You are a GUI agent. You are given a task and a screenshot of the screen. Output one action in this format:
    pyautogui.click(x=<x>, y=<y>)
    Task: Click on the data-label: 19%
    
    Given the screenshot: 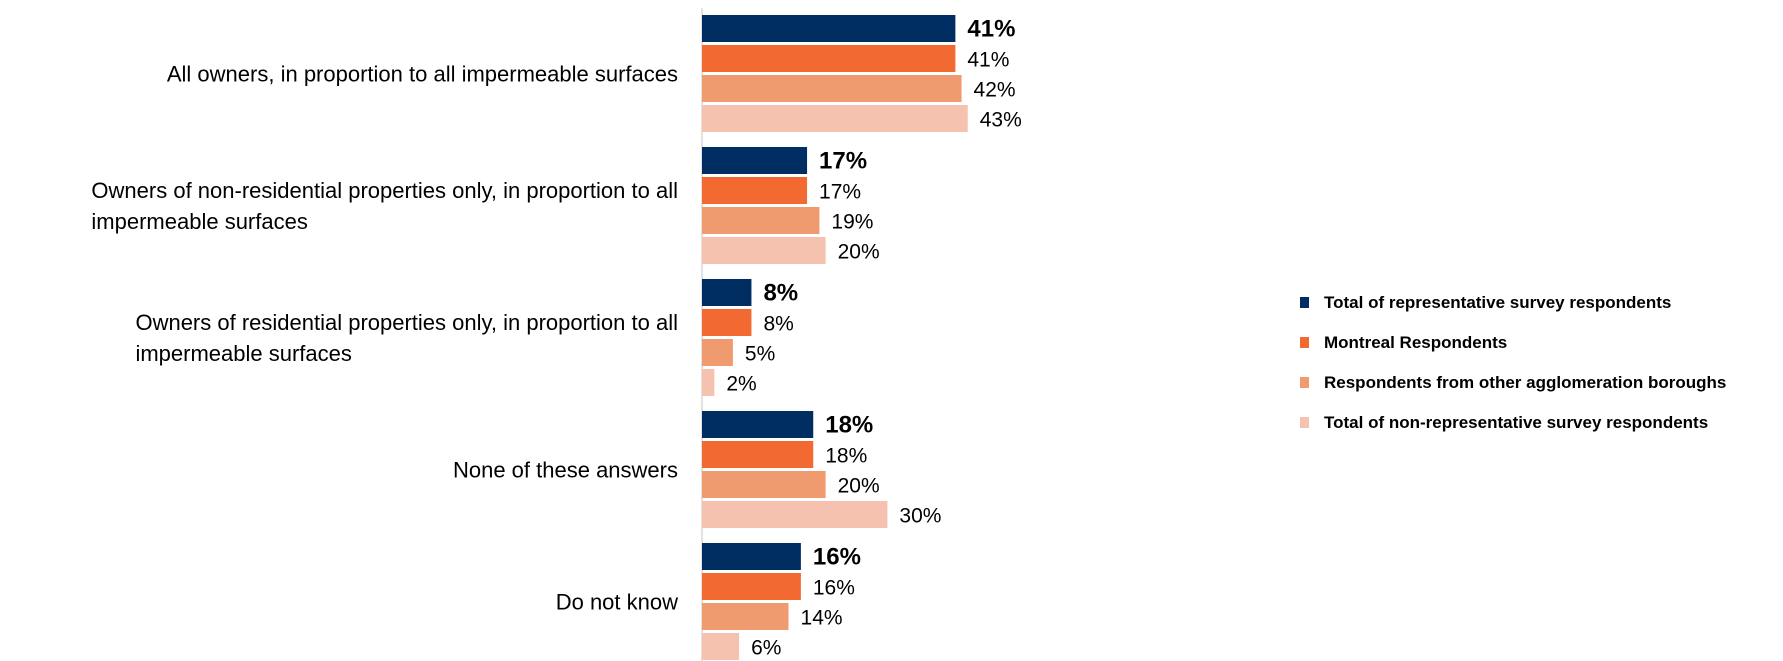 What is the action you would take?
    pyautogui.click(x=852, y=222)
    